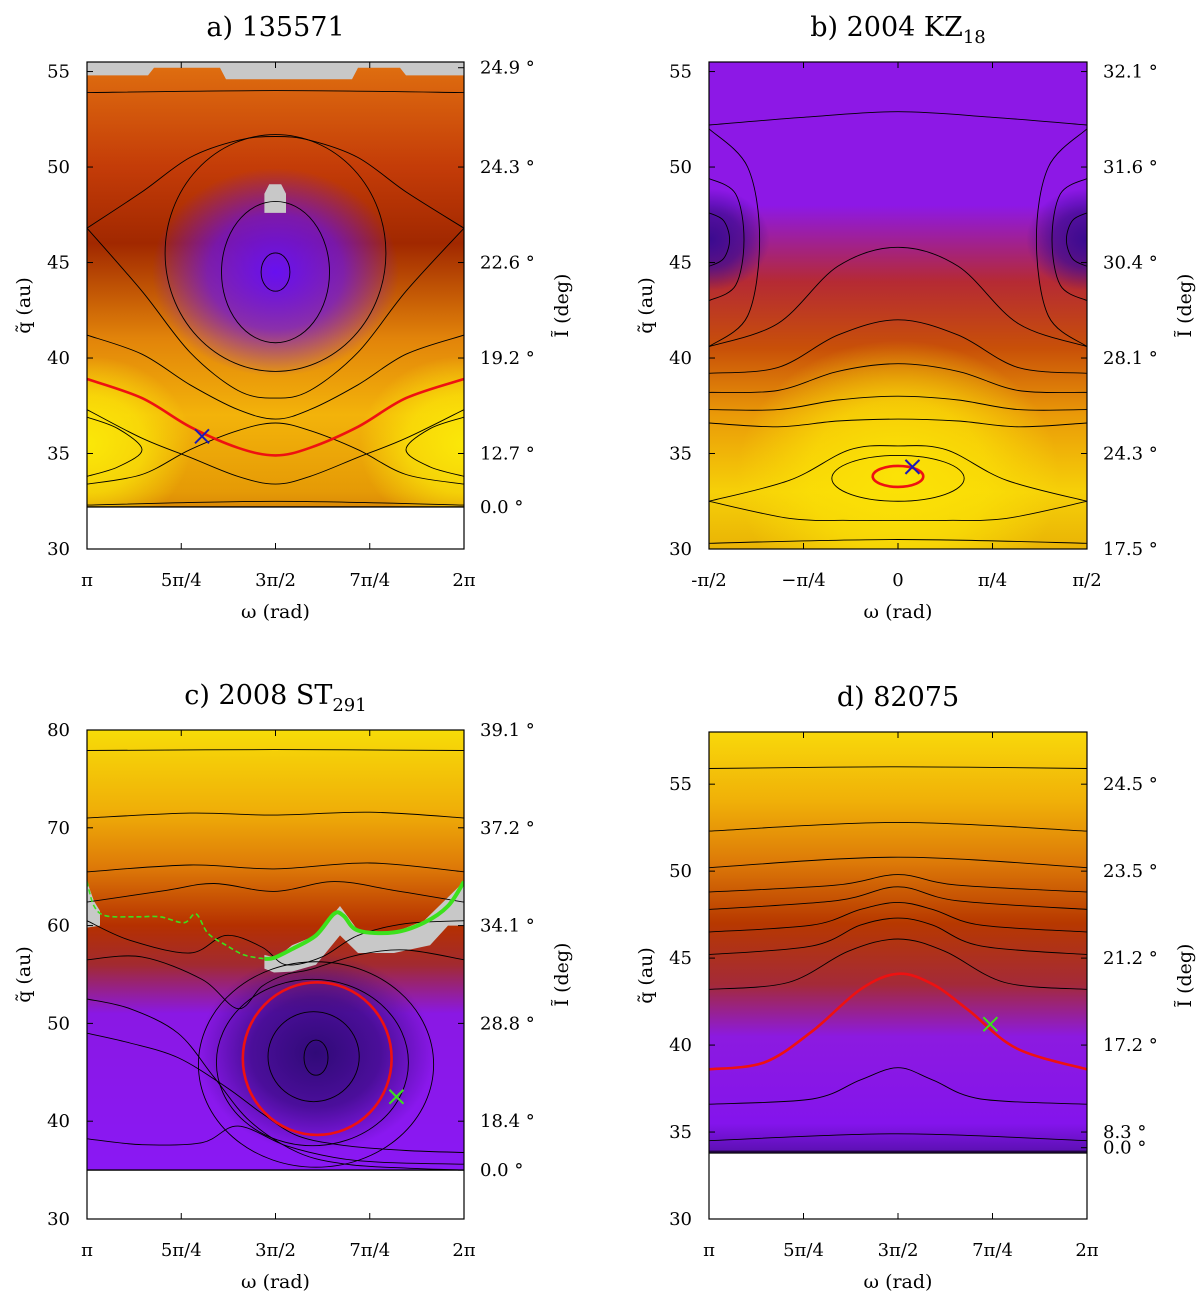 The height and width of the screenshot is (1299, 1200). What do you see at coordinates (709, 1250) in the screenshot?
I see `x-tick-label: π` at bounding box center [709, 1250].